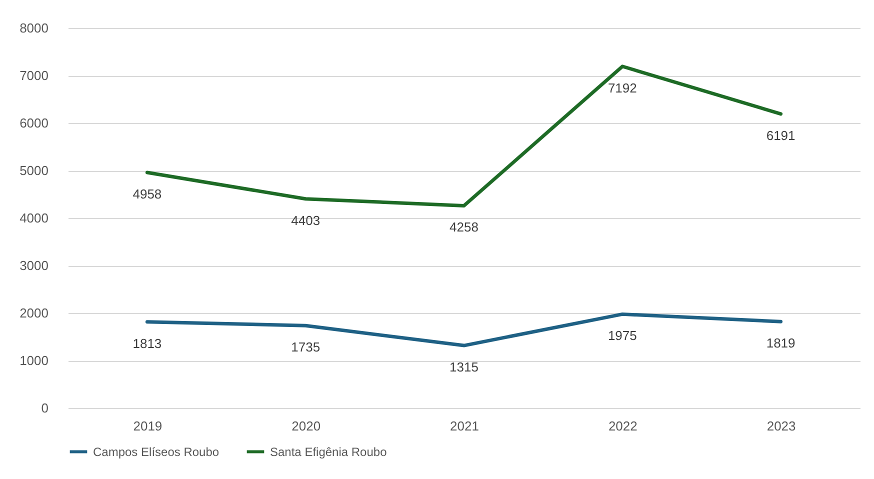  I want to click on y-tick-label: 5000, so click(34, 170).